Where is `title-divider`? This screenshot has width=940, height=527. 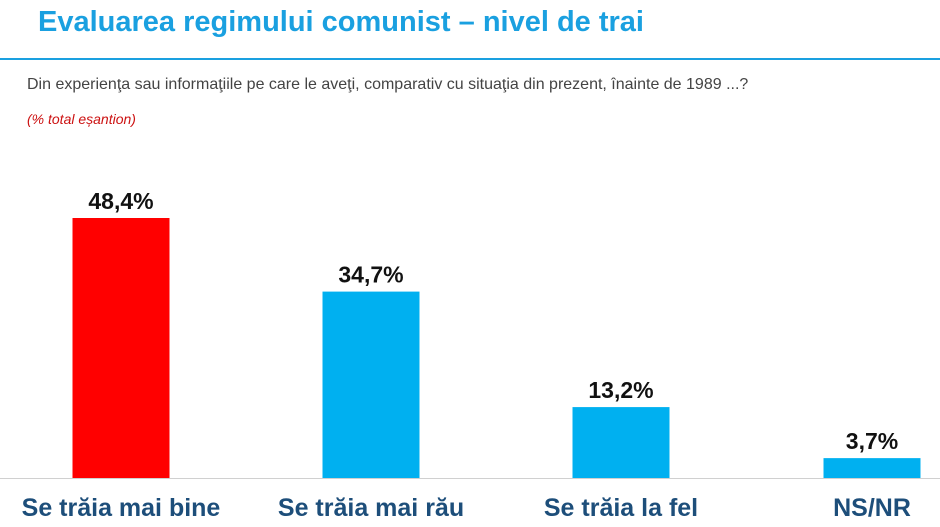
title-divider is located at coordinates (470, 59).